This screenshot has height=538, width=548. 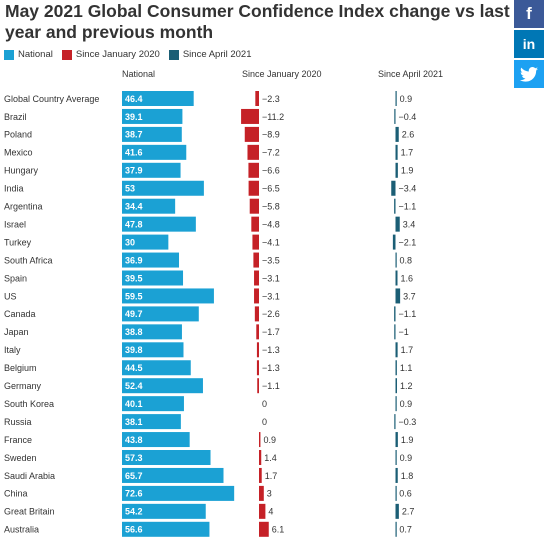 I want to click on bar-since-april-2021-germany, so click(x=396, y=386).